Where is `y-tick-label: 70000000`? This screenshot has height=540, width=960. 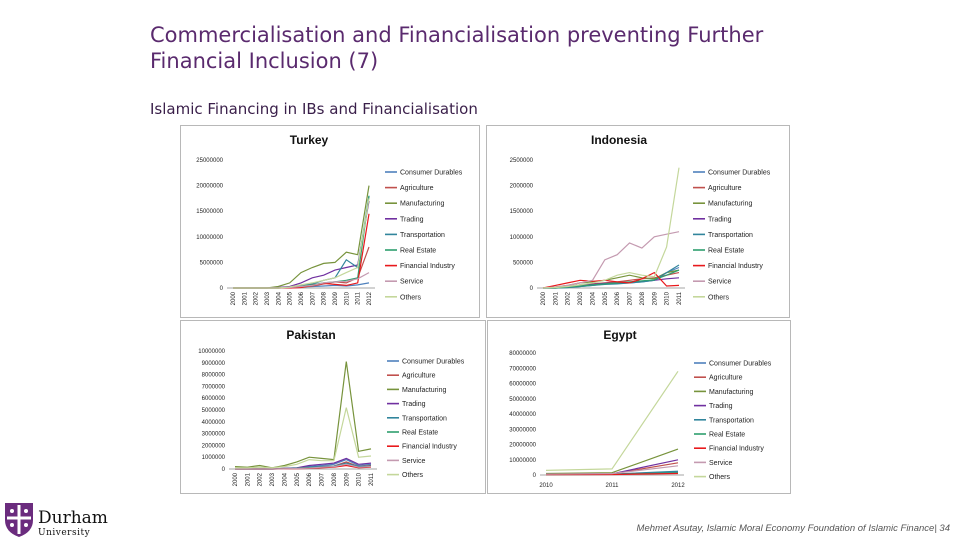
y-tick-label: 70000000 is located at coordinates (522, 369).